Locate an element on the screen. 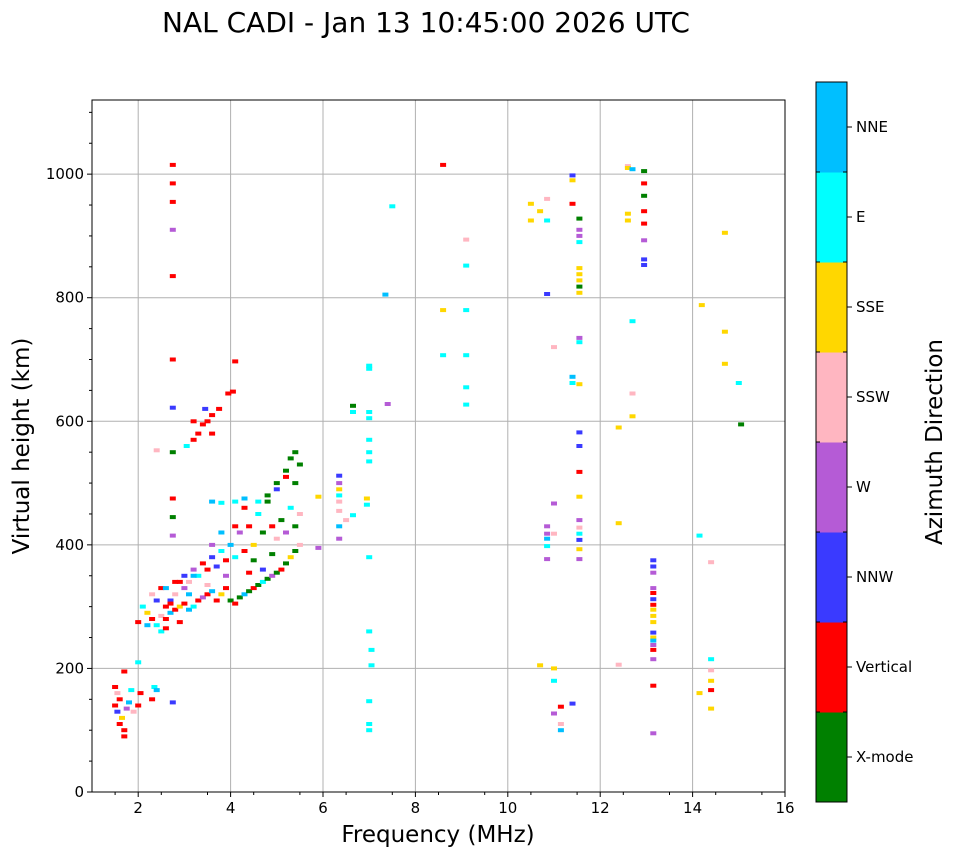 The width and height of the screenshot is (958, 857). y-tick-label: 800 is located at coordinates (69, 298).